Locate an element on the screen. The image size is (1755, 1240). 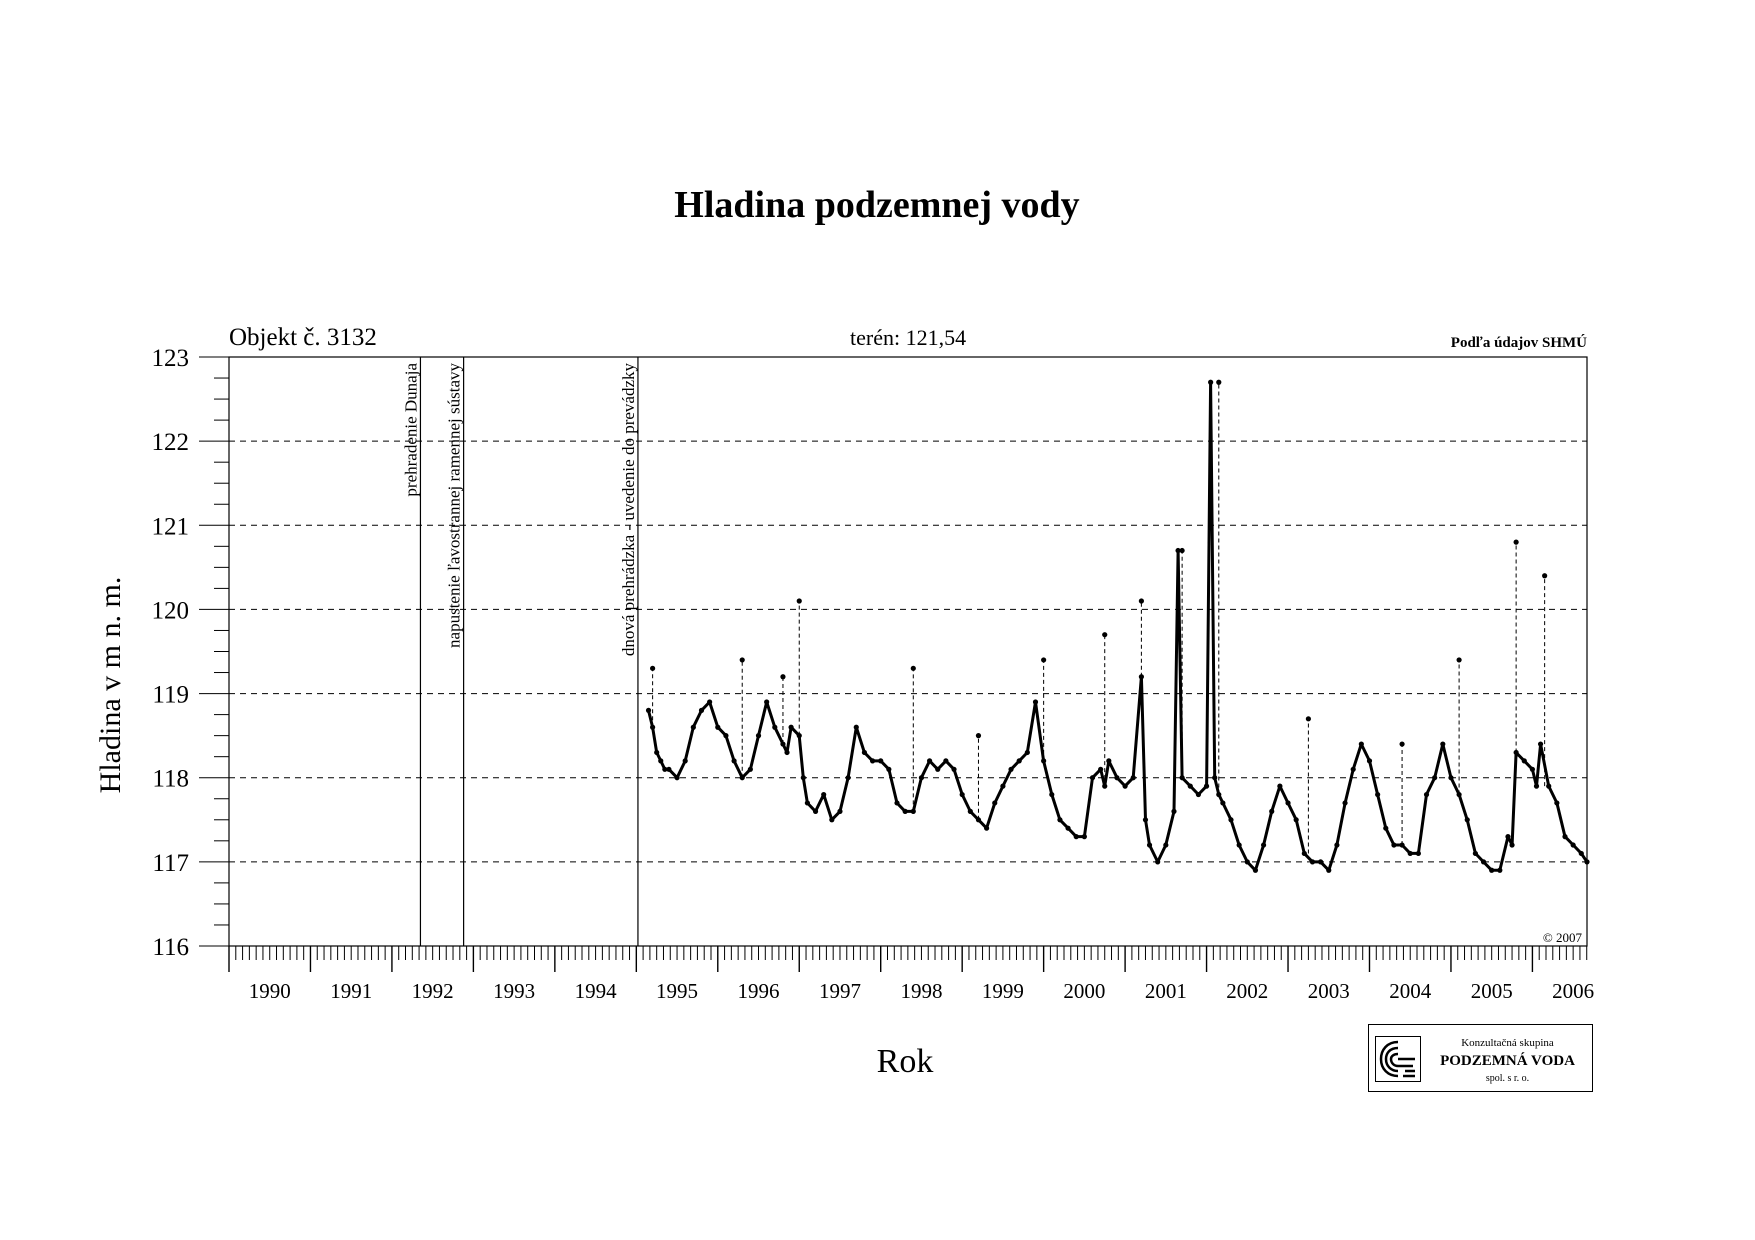
chart-title: Hladina podzemnej vody is located at coordinates (876, 205).